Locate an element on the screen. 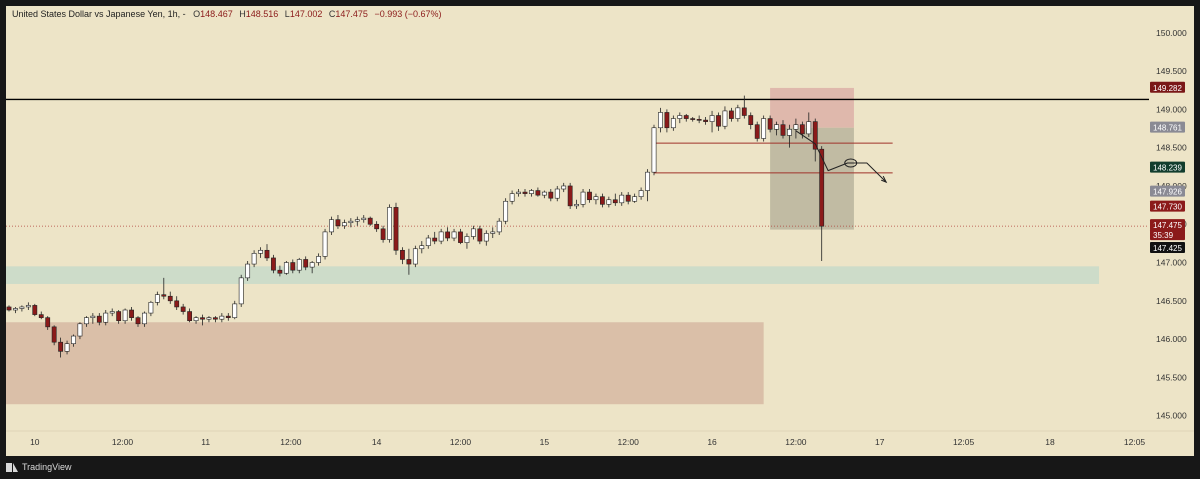  price-label-red is located at coordinates (1167, 206).